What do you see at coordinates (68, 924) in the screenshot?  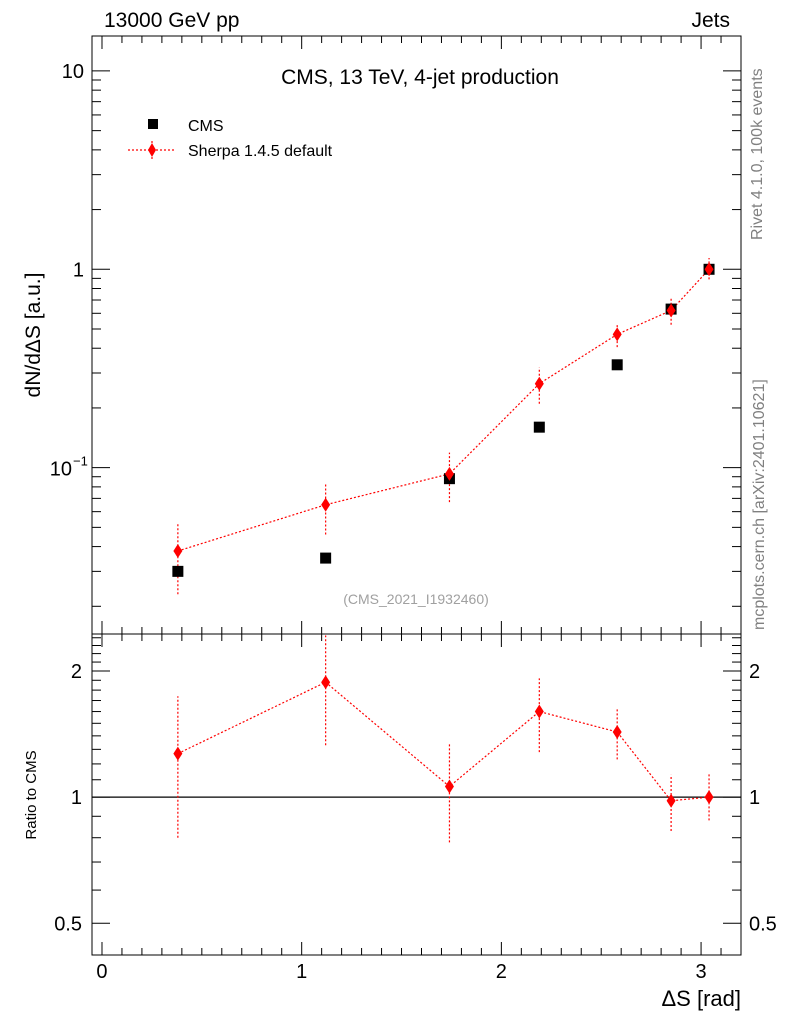 I see `ratio-y-tick-label-left-0: 0.5` at bounding box center [68, 924].